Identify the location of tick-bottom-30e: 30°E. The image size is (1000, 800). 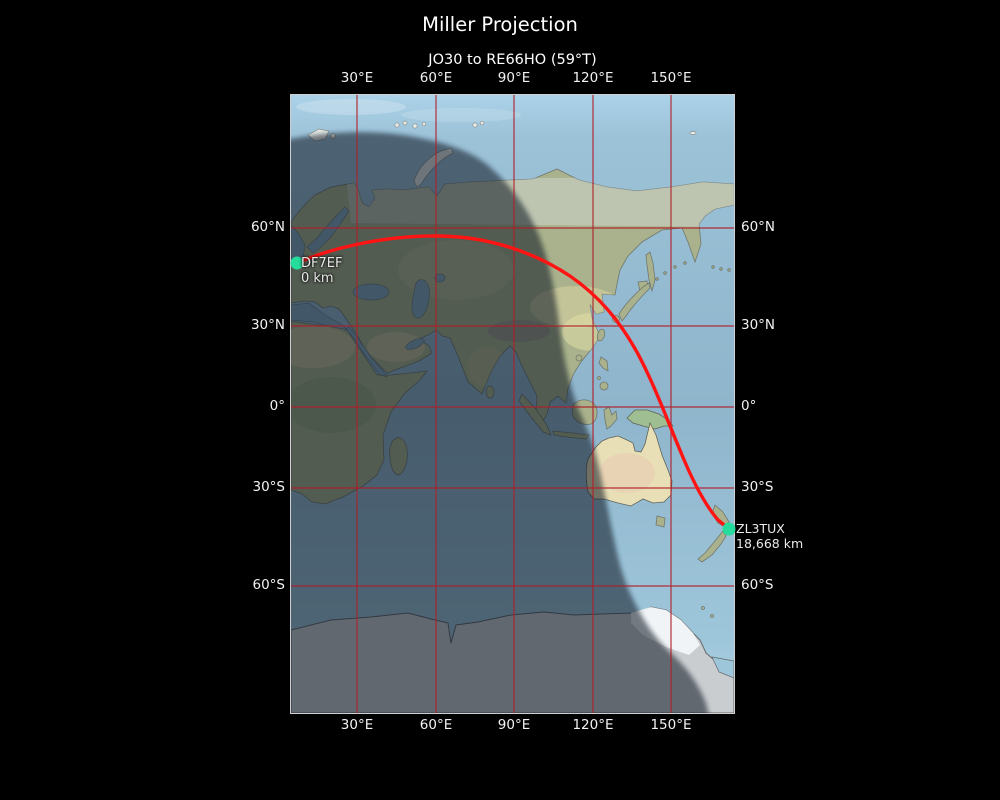
(357, 725).